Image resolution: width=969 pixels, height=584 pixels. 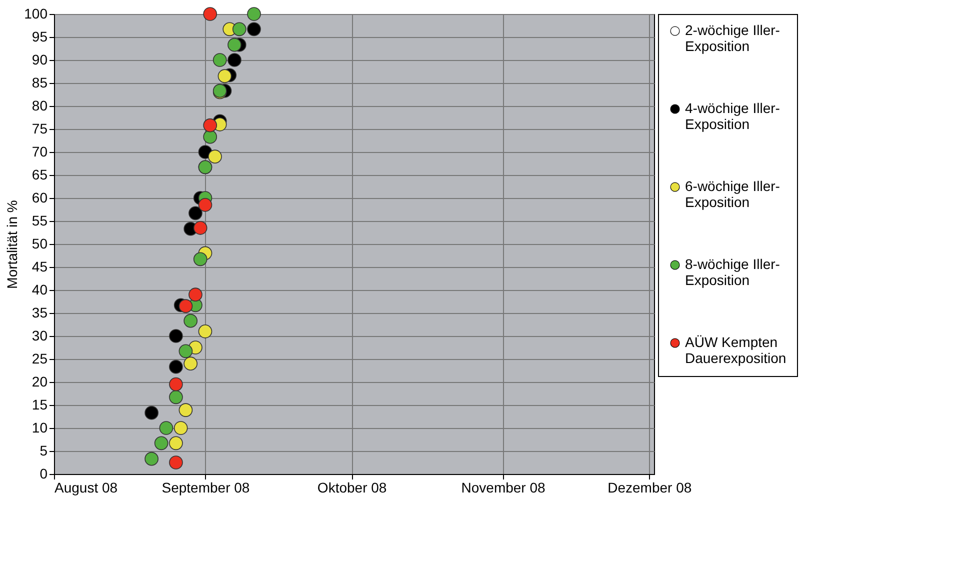 What do you see at coordinates (503, 488) in the screenshot?
I see `x-tick-label: November 08` at bounding box center [503, 488].